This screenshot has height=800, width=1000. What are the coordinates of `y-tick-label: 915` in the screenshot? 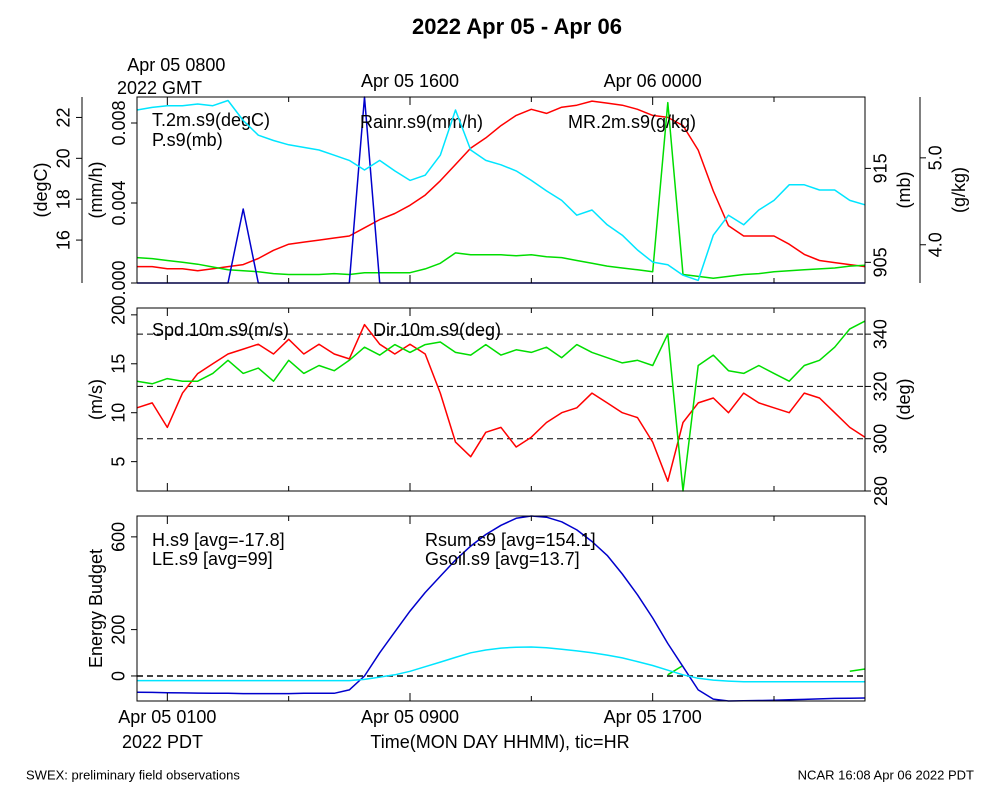 It's located at (881, 168).